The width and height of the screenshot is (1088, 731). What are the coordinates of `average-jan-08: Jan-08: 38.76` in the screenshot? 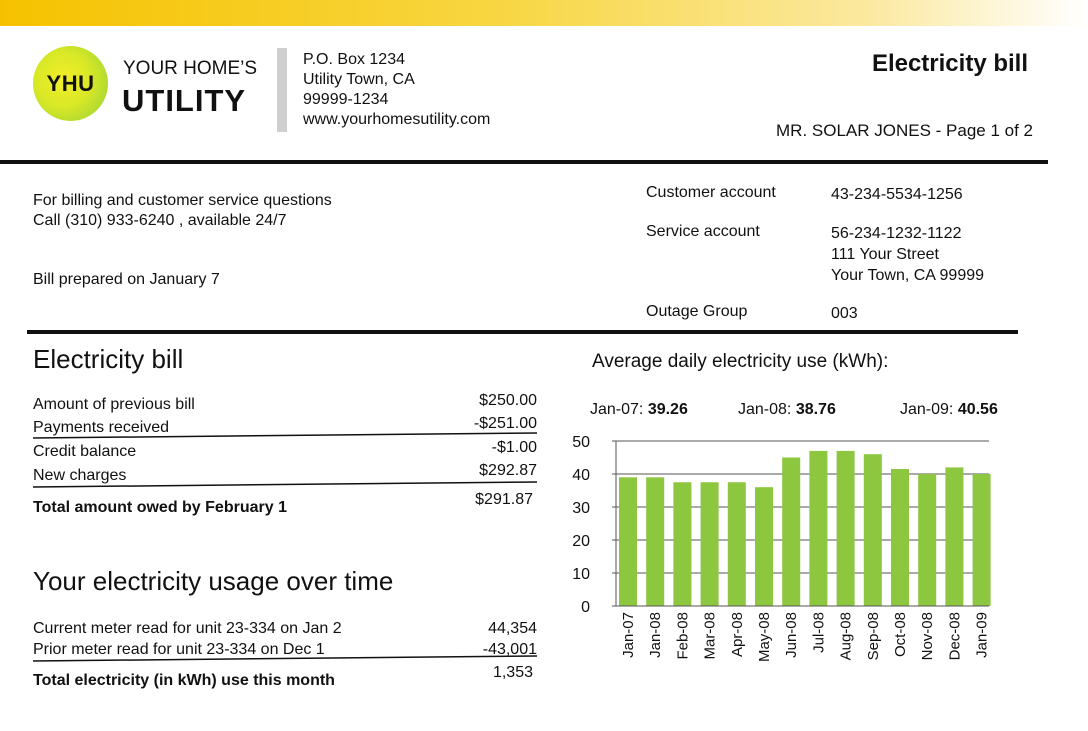 It's located at (787, 410).